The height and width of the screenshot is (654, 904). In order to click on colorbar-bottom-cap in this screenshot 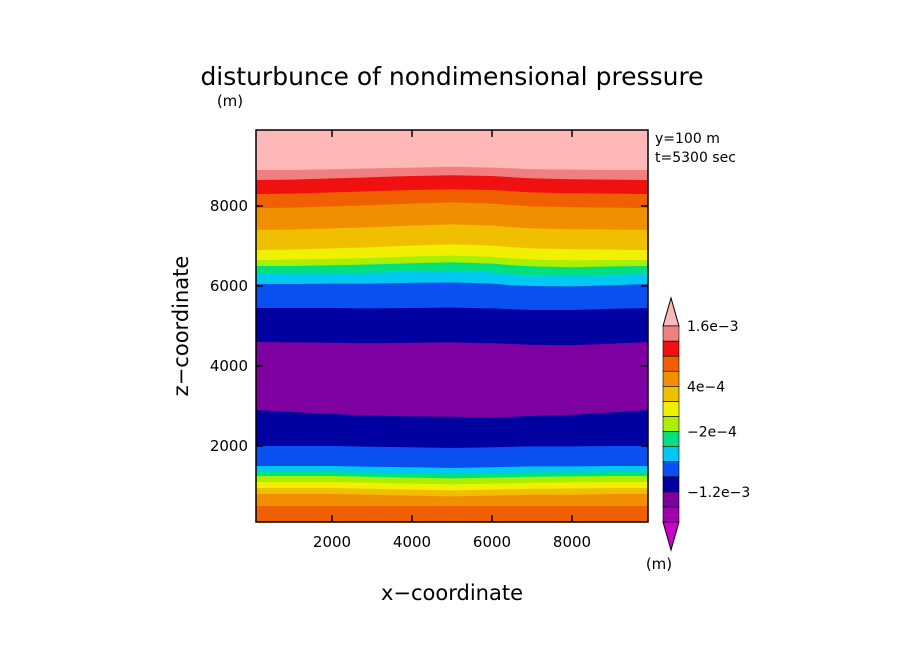, I will do `click(671, 536)`.